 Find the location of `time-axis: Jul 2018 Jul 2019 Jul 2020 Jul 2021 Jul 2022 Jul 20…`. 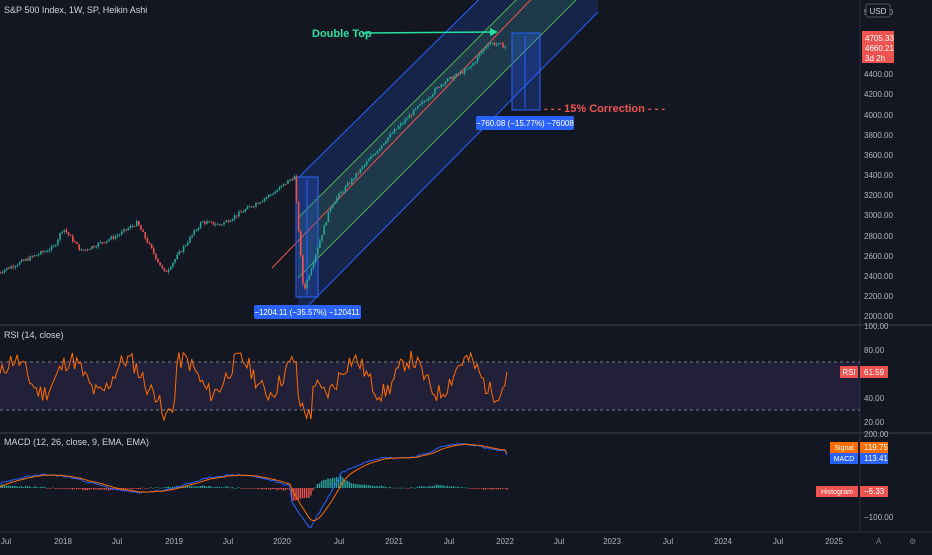

time-axis: Jul 2018 Jul 2019 Jul 2020 Jul 2021 Jul 2022 Jul 20… is located at coordinates (422, 541).